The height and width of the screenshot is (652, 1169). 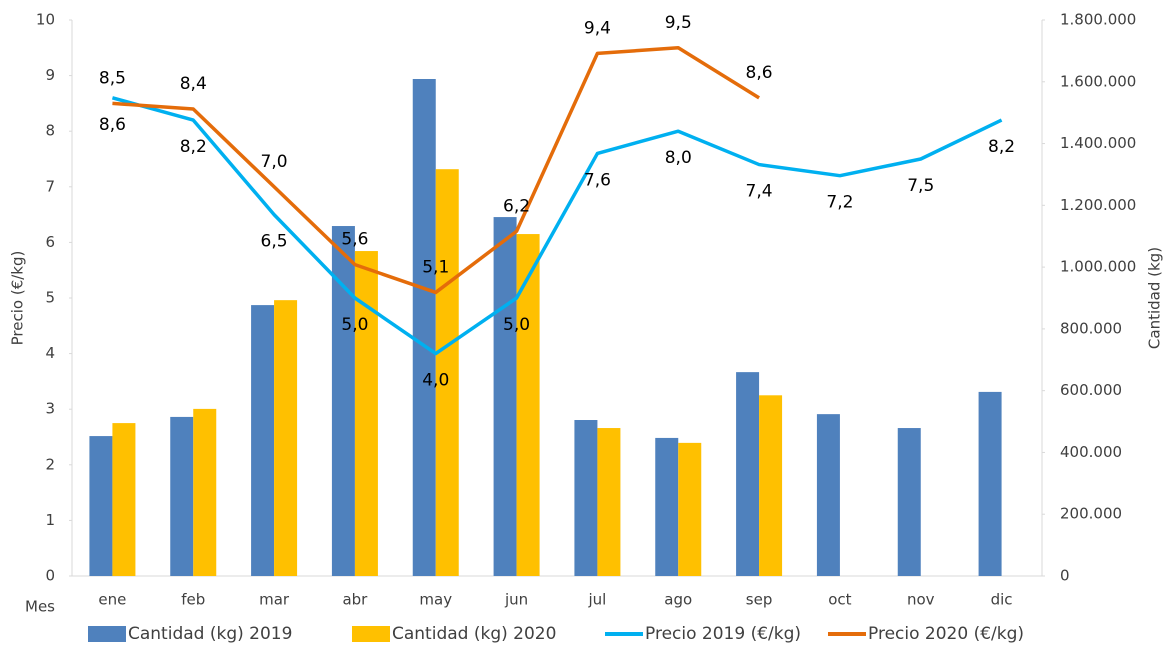 I want to click on y-axis-title: Precio (€/kg), so click(x=18, y=298).